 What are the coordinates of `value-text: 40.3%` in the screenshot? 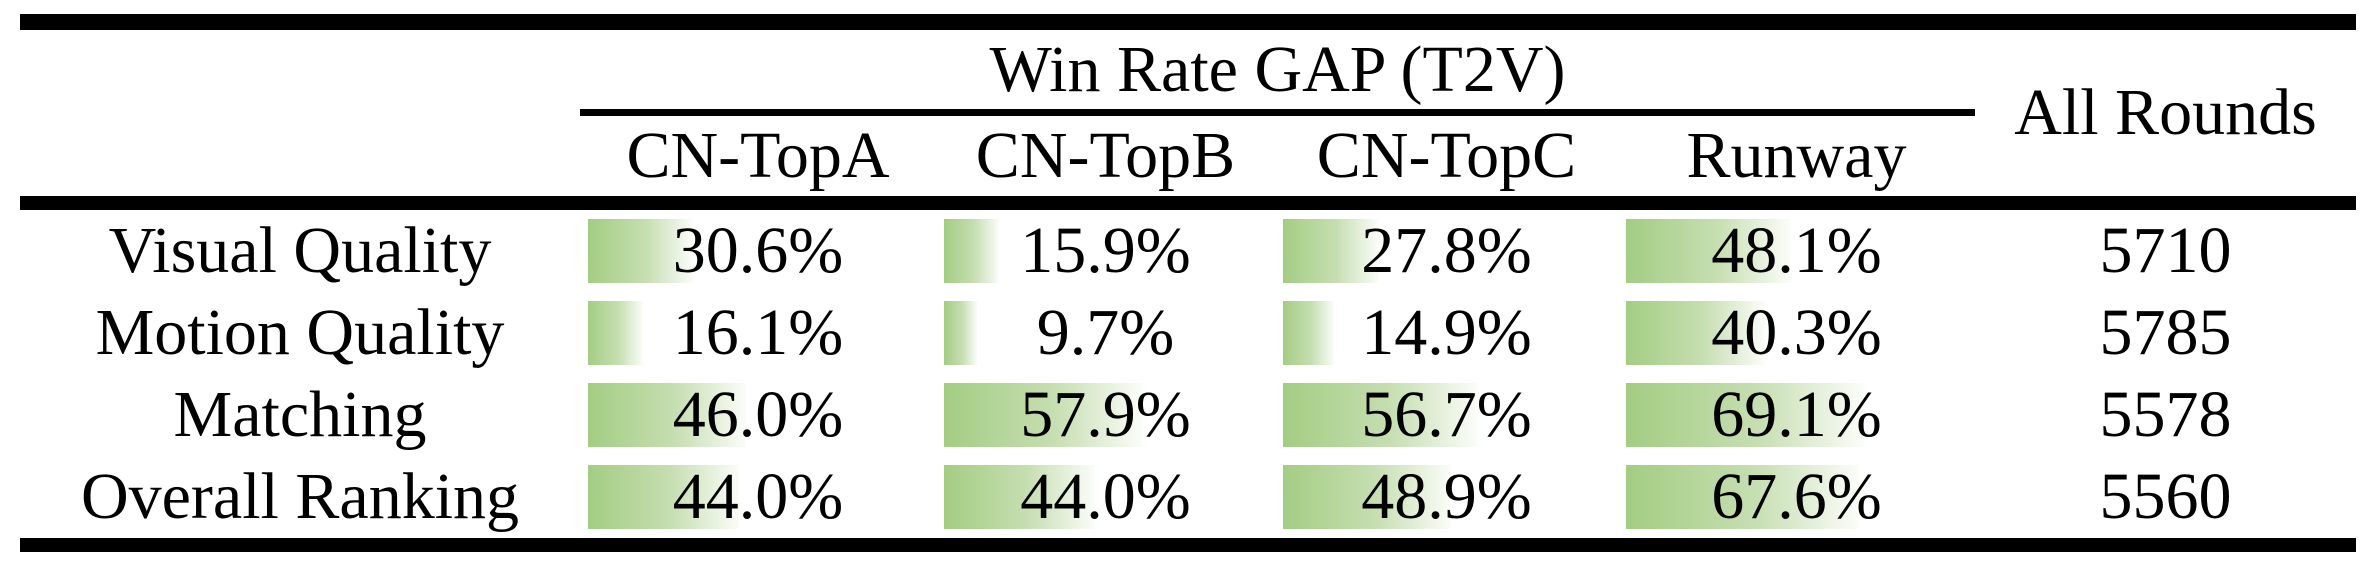 It's located at (1796, 332).